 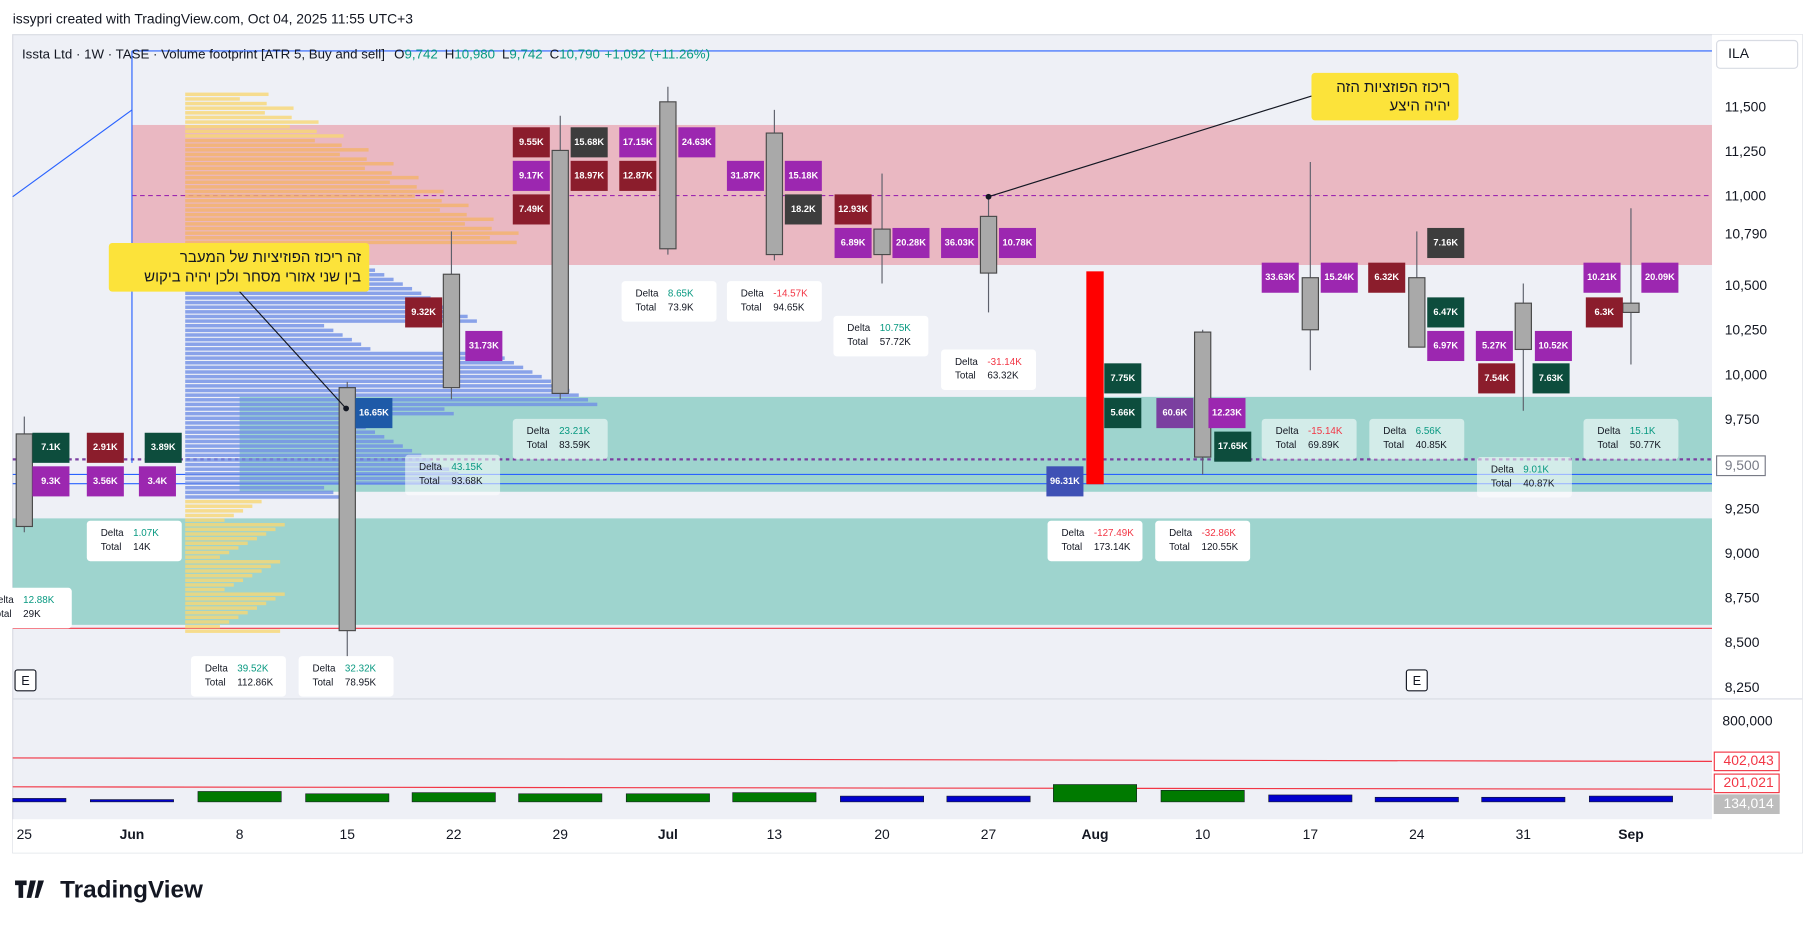 I want to click on price-marker: 9,500, so click(x=1742, y=465).